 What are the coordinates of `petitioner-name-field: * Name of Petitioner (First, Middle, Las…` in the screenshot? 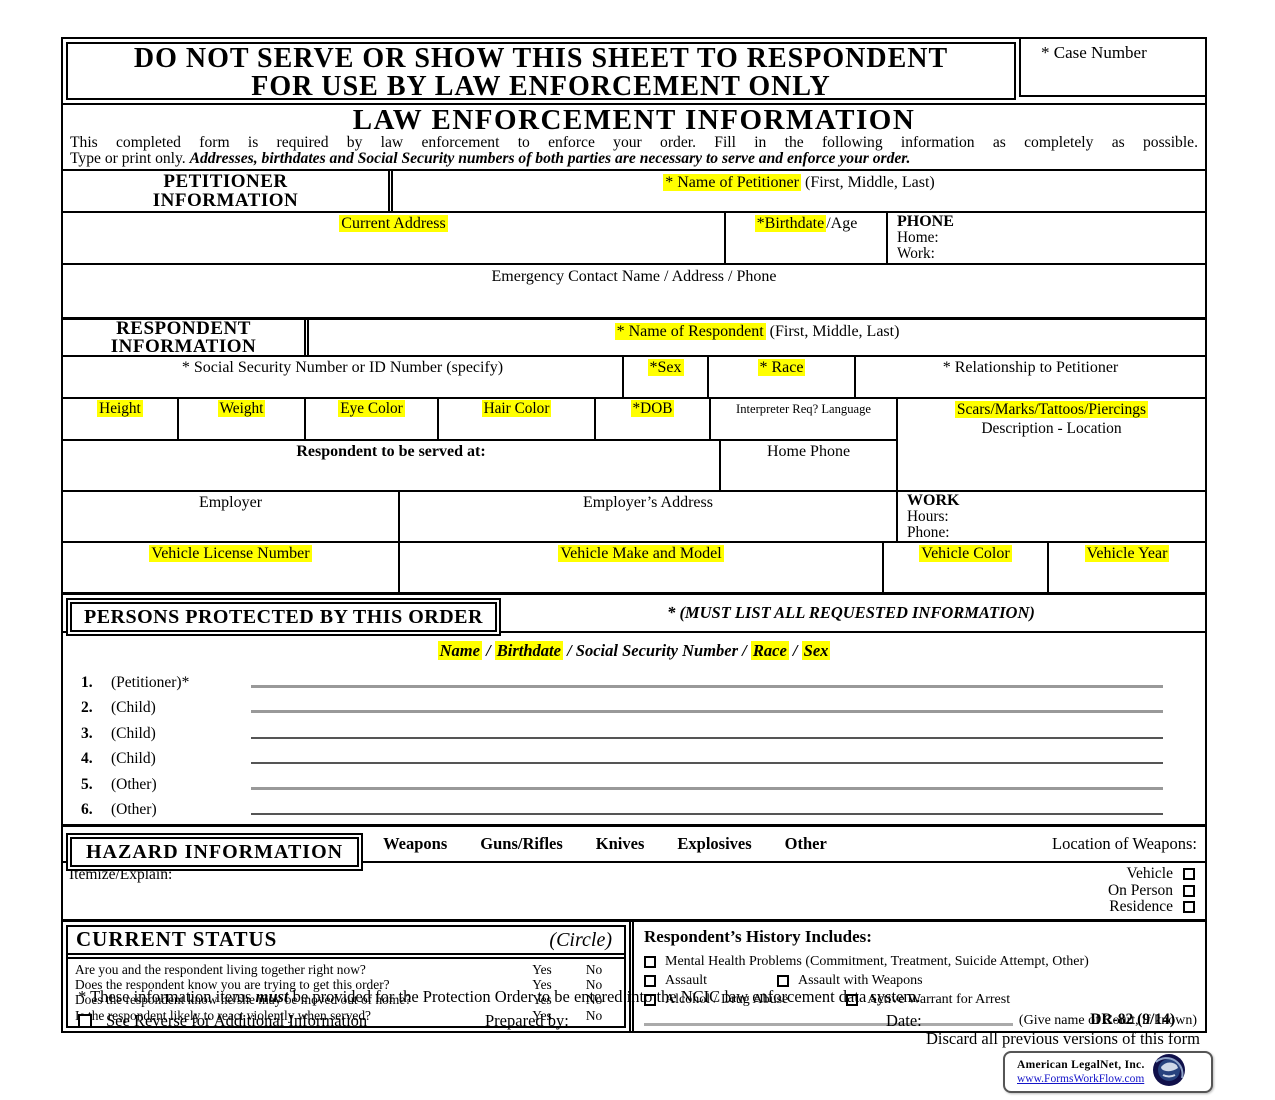 It's located at (799, 182).